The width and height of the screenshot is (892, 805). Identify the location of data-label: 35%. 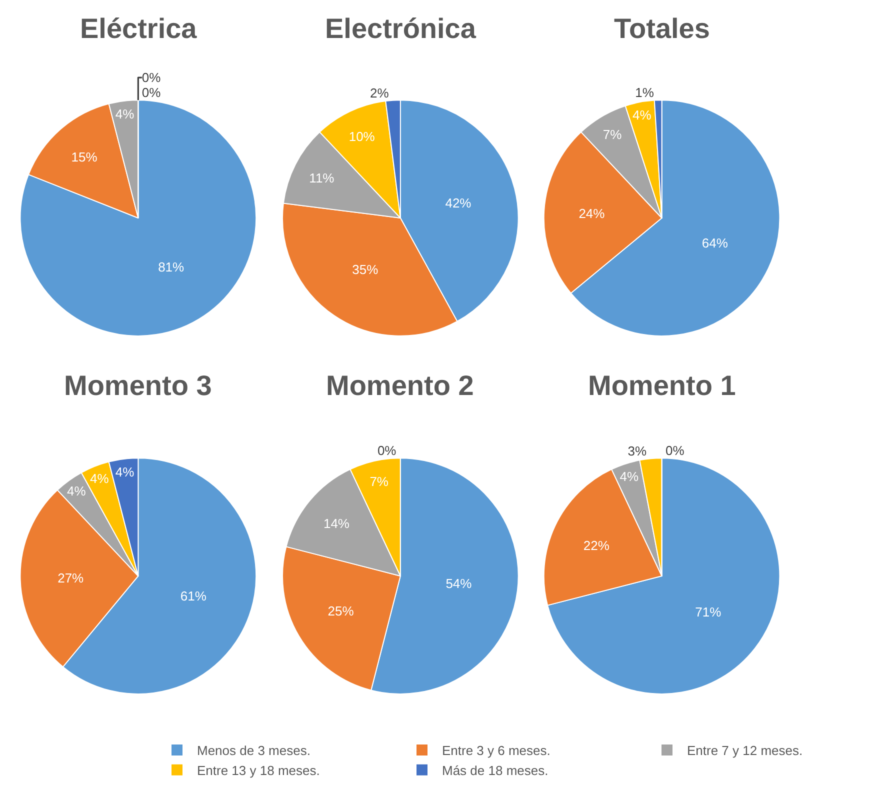
(365, 270).